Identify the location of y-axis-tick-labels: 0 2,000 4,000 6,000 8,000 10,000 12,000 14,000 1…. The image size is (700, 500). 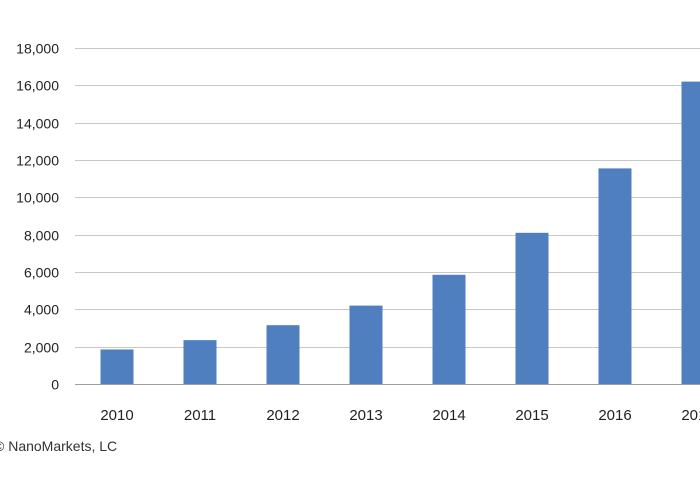
(37, 217).